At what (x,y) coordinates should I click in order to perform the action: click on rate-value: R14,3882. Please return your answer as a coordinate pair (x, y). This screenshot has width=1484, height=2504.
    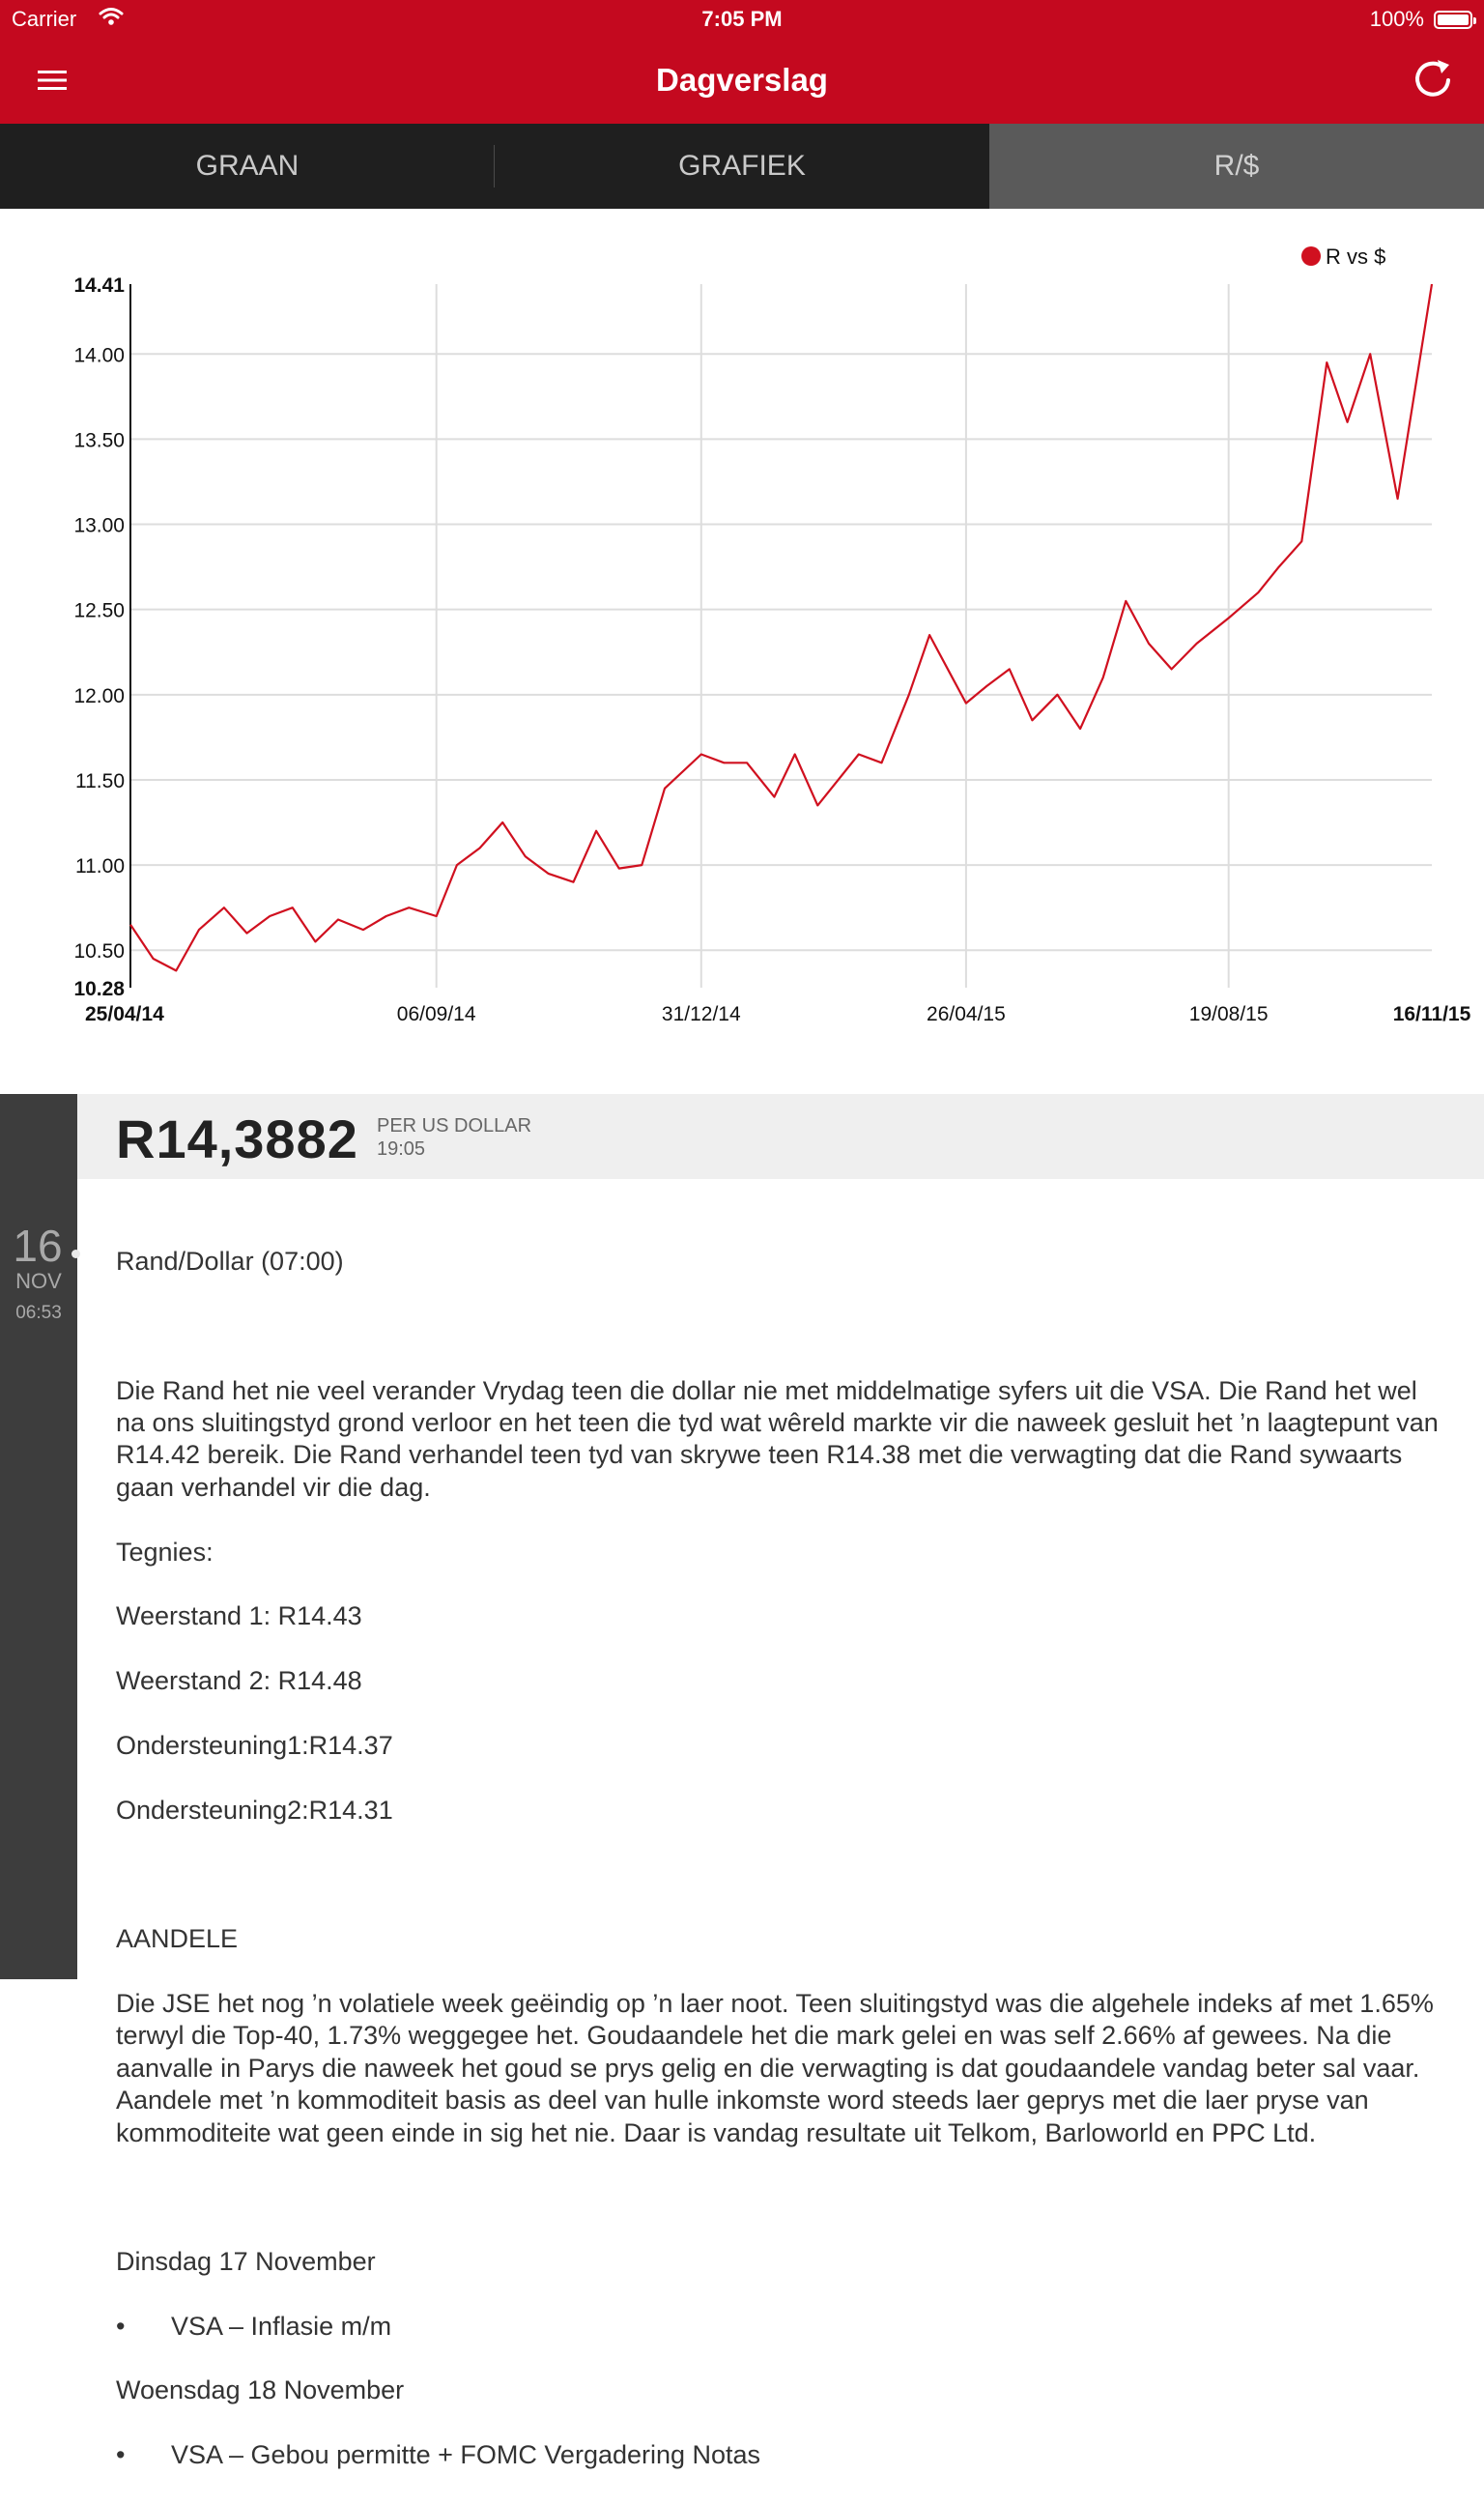
    Looking at the image, I should click on (237, 1138).